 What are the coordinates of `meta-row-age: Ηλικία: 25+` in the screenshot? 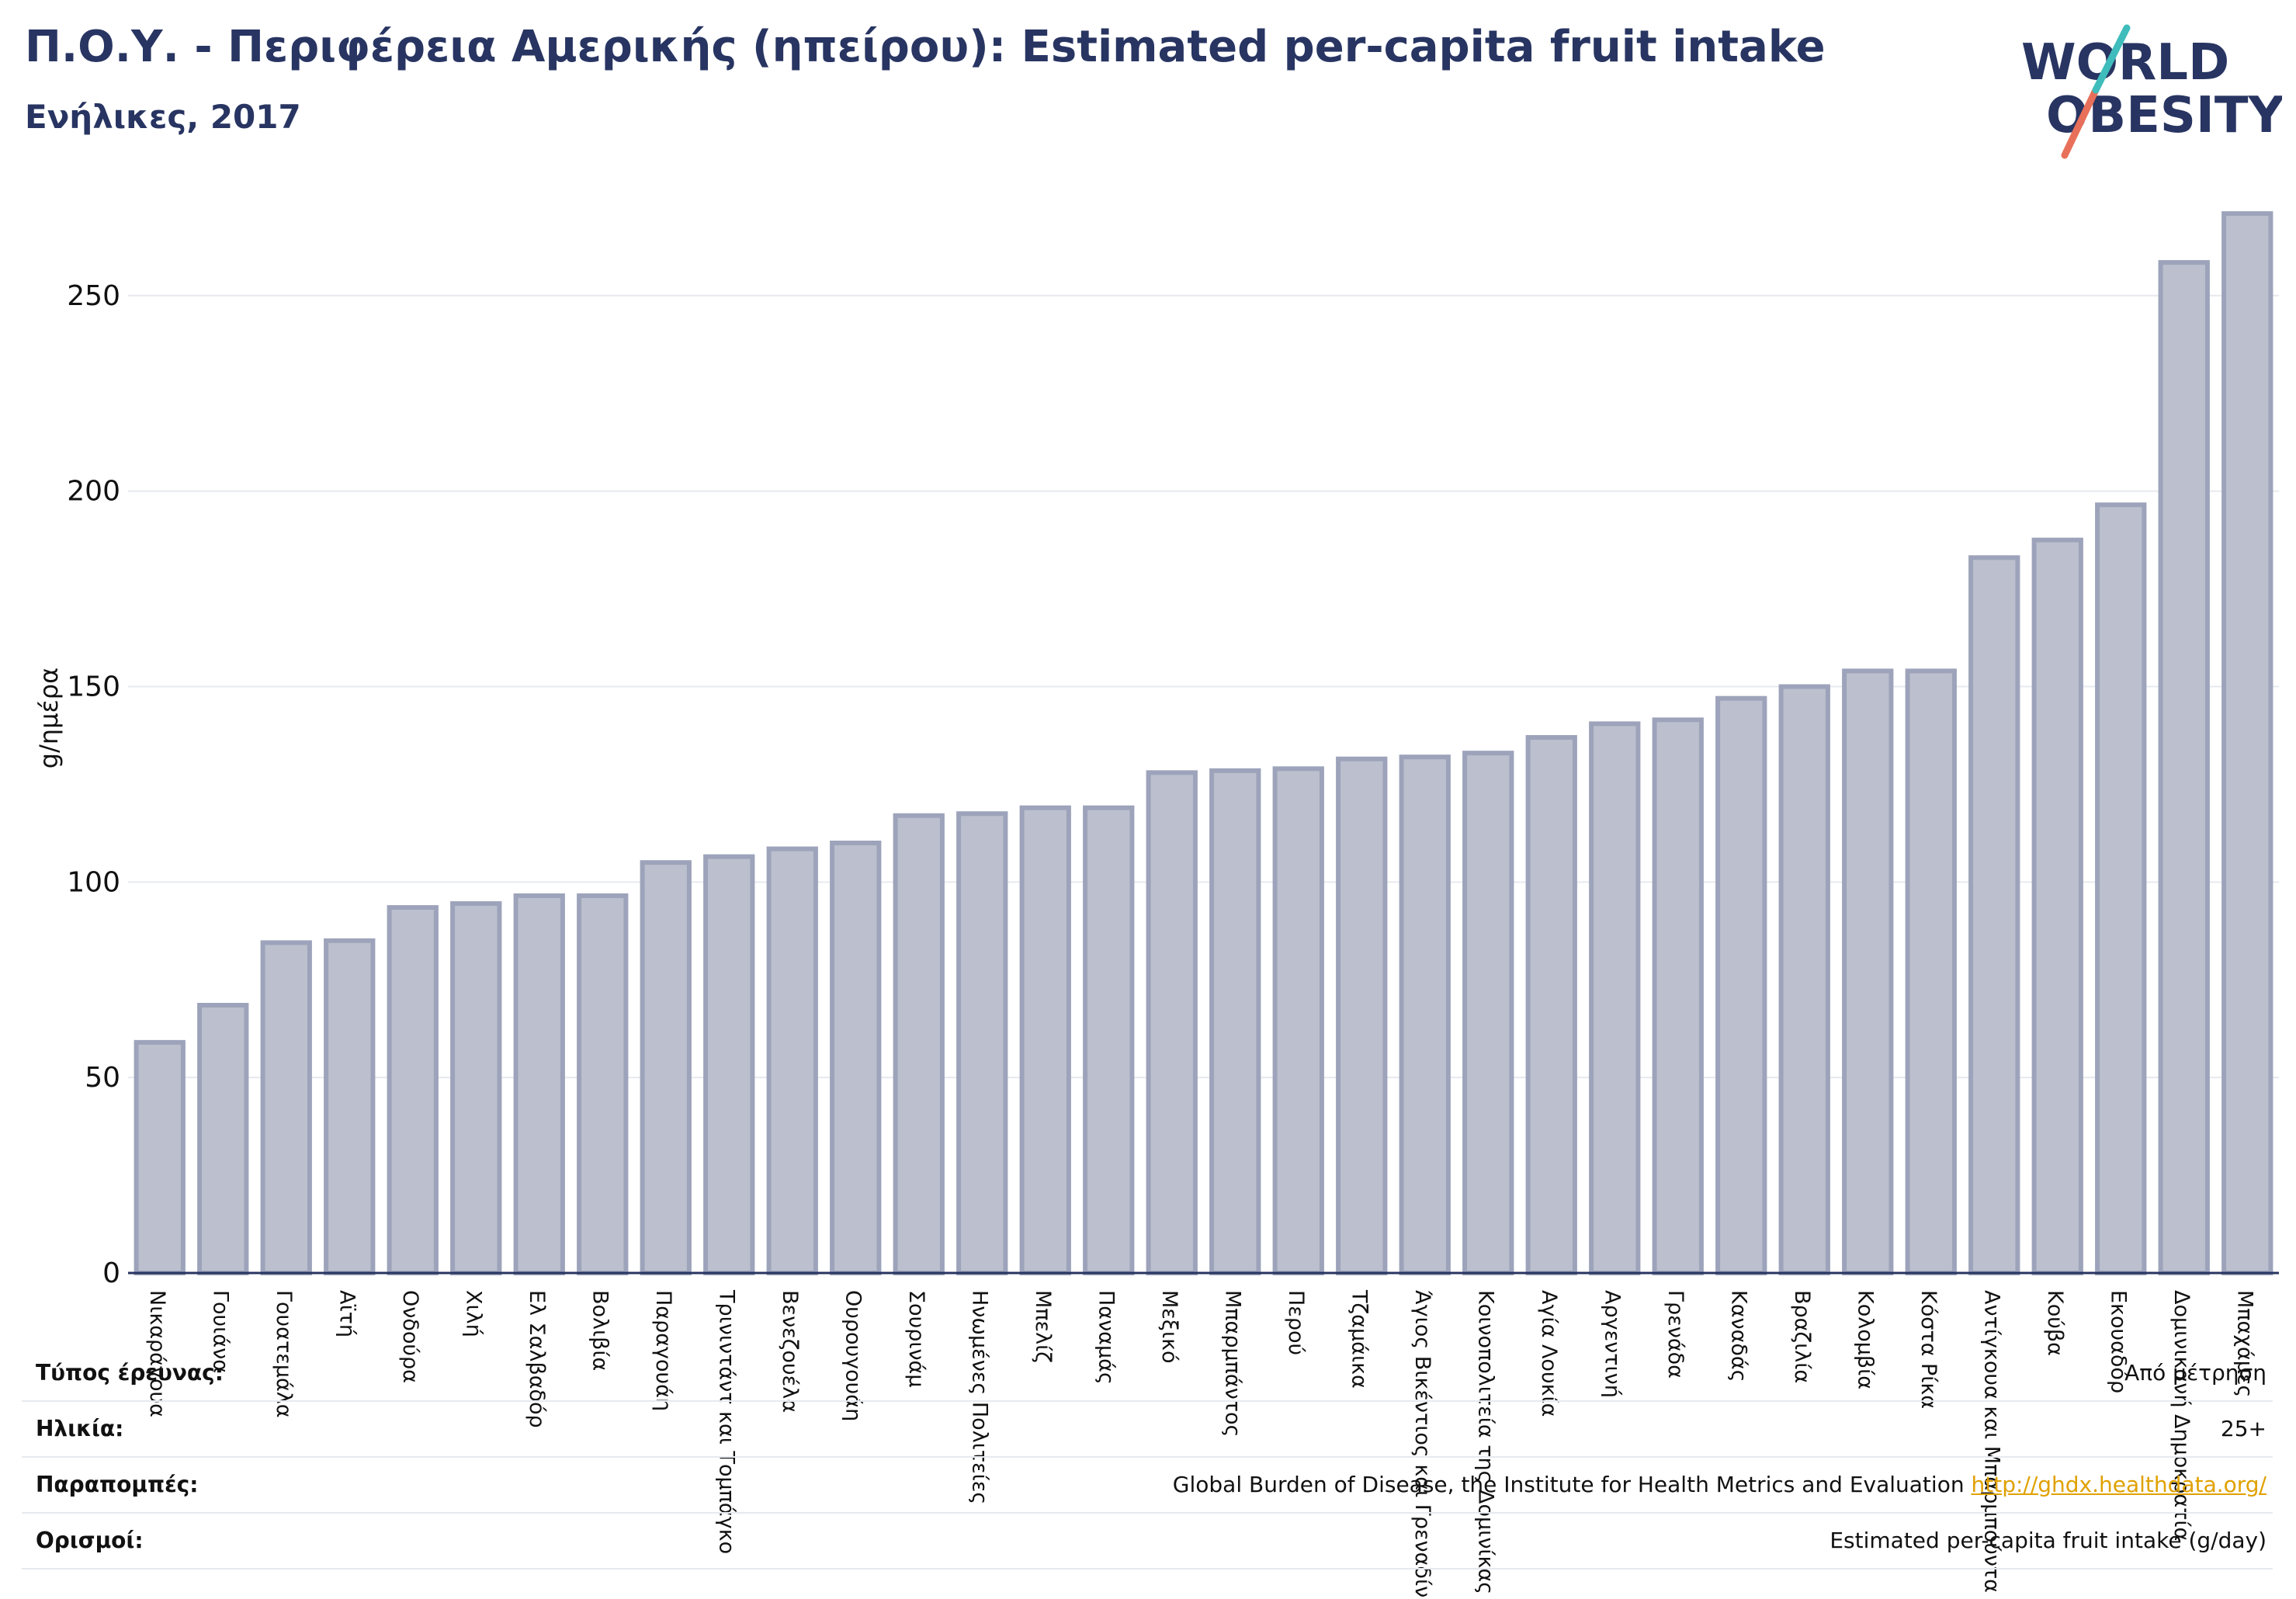 It's located at (1147, 1429).